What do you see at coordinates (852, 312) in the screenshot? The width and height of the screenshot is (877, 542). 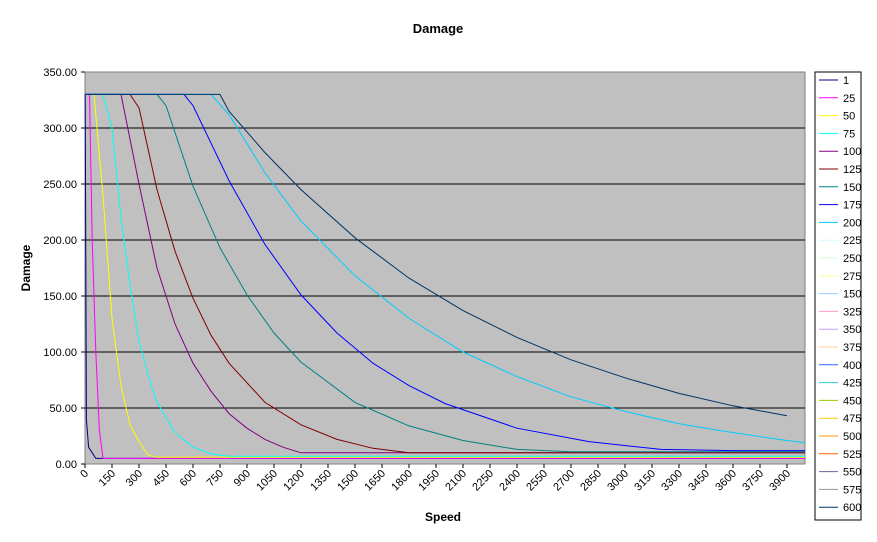 I see `legend-label: 325` at bounding box center [852, 312].